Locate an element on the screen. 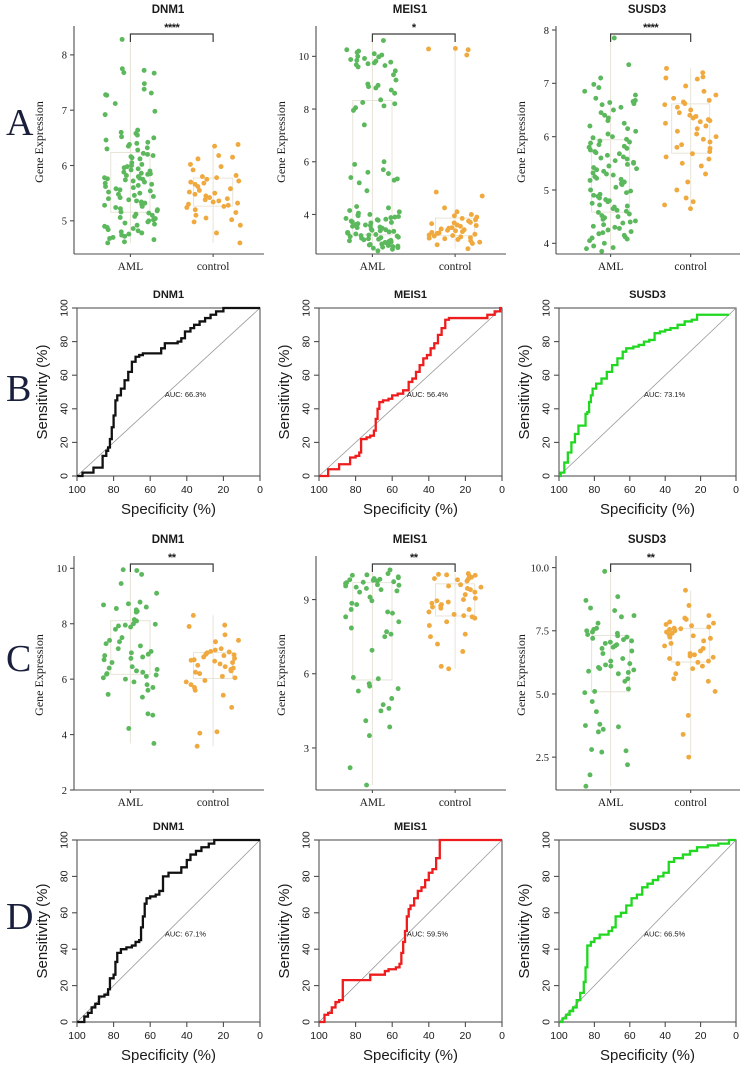 The height and width of the screenshot is (1070, 744). x-tick-label: 20 is located at coordinates (701, 490).